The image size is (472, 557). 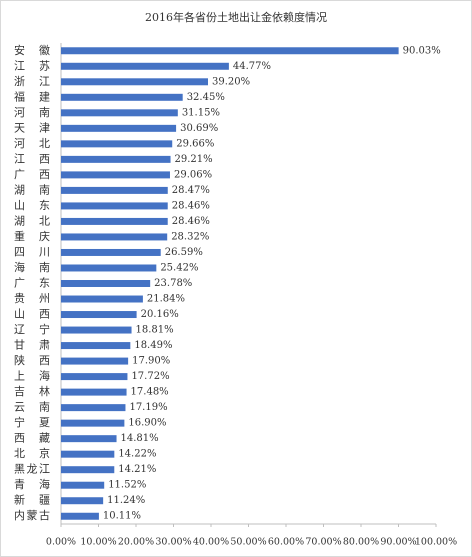 What do you see at coordinates (32, 143) in the screenshot?
I see `y-tick-label: 河北` at bounding box center [32, 143].